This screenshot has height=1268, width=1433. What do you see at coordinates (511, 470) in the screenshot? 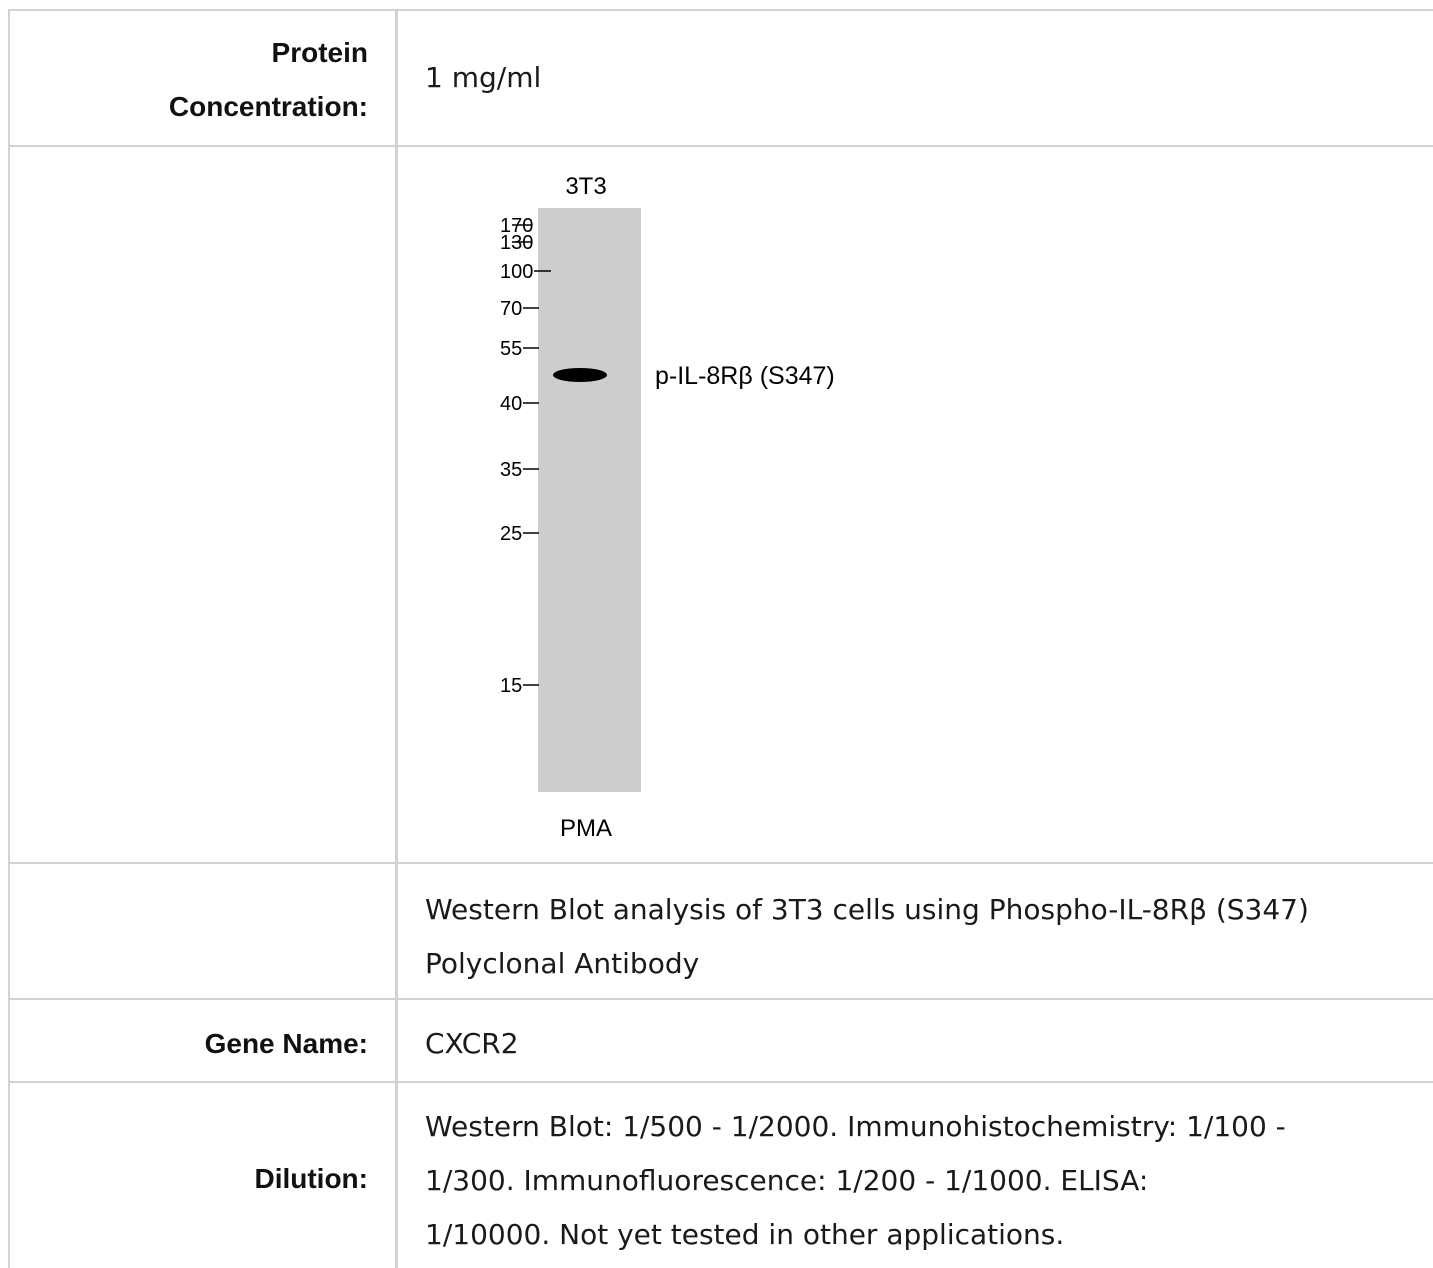
I see `marker-label-35: 35` at bounding box center [511, 470].